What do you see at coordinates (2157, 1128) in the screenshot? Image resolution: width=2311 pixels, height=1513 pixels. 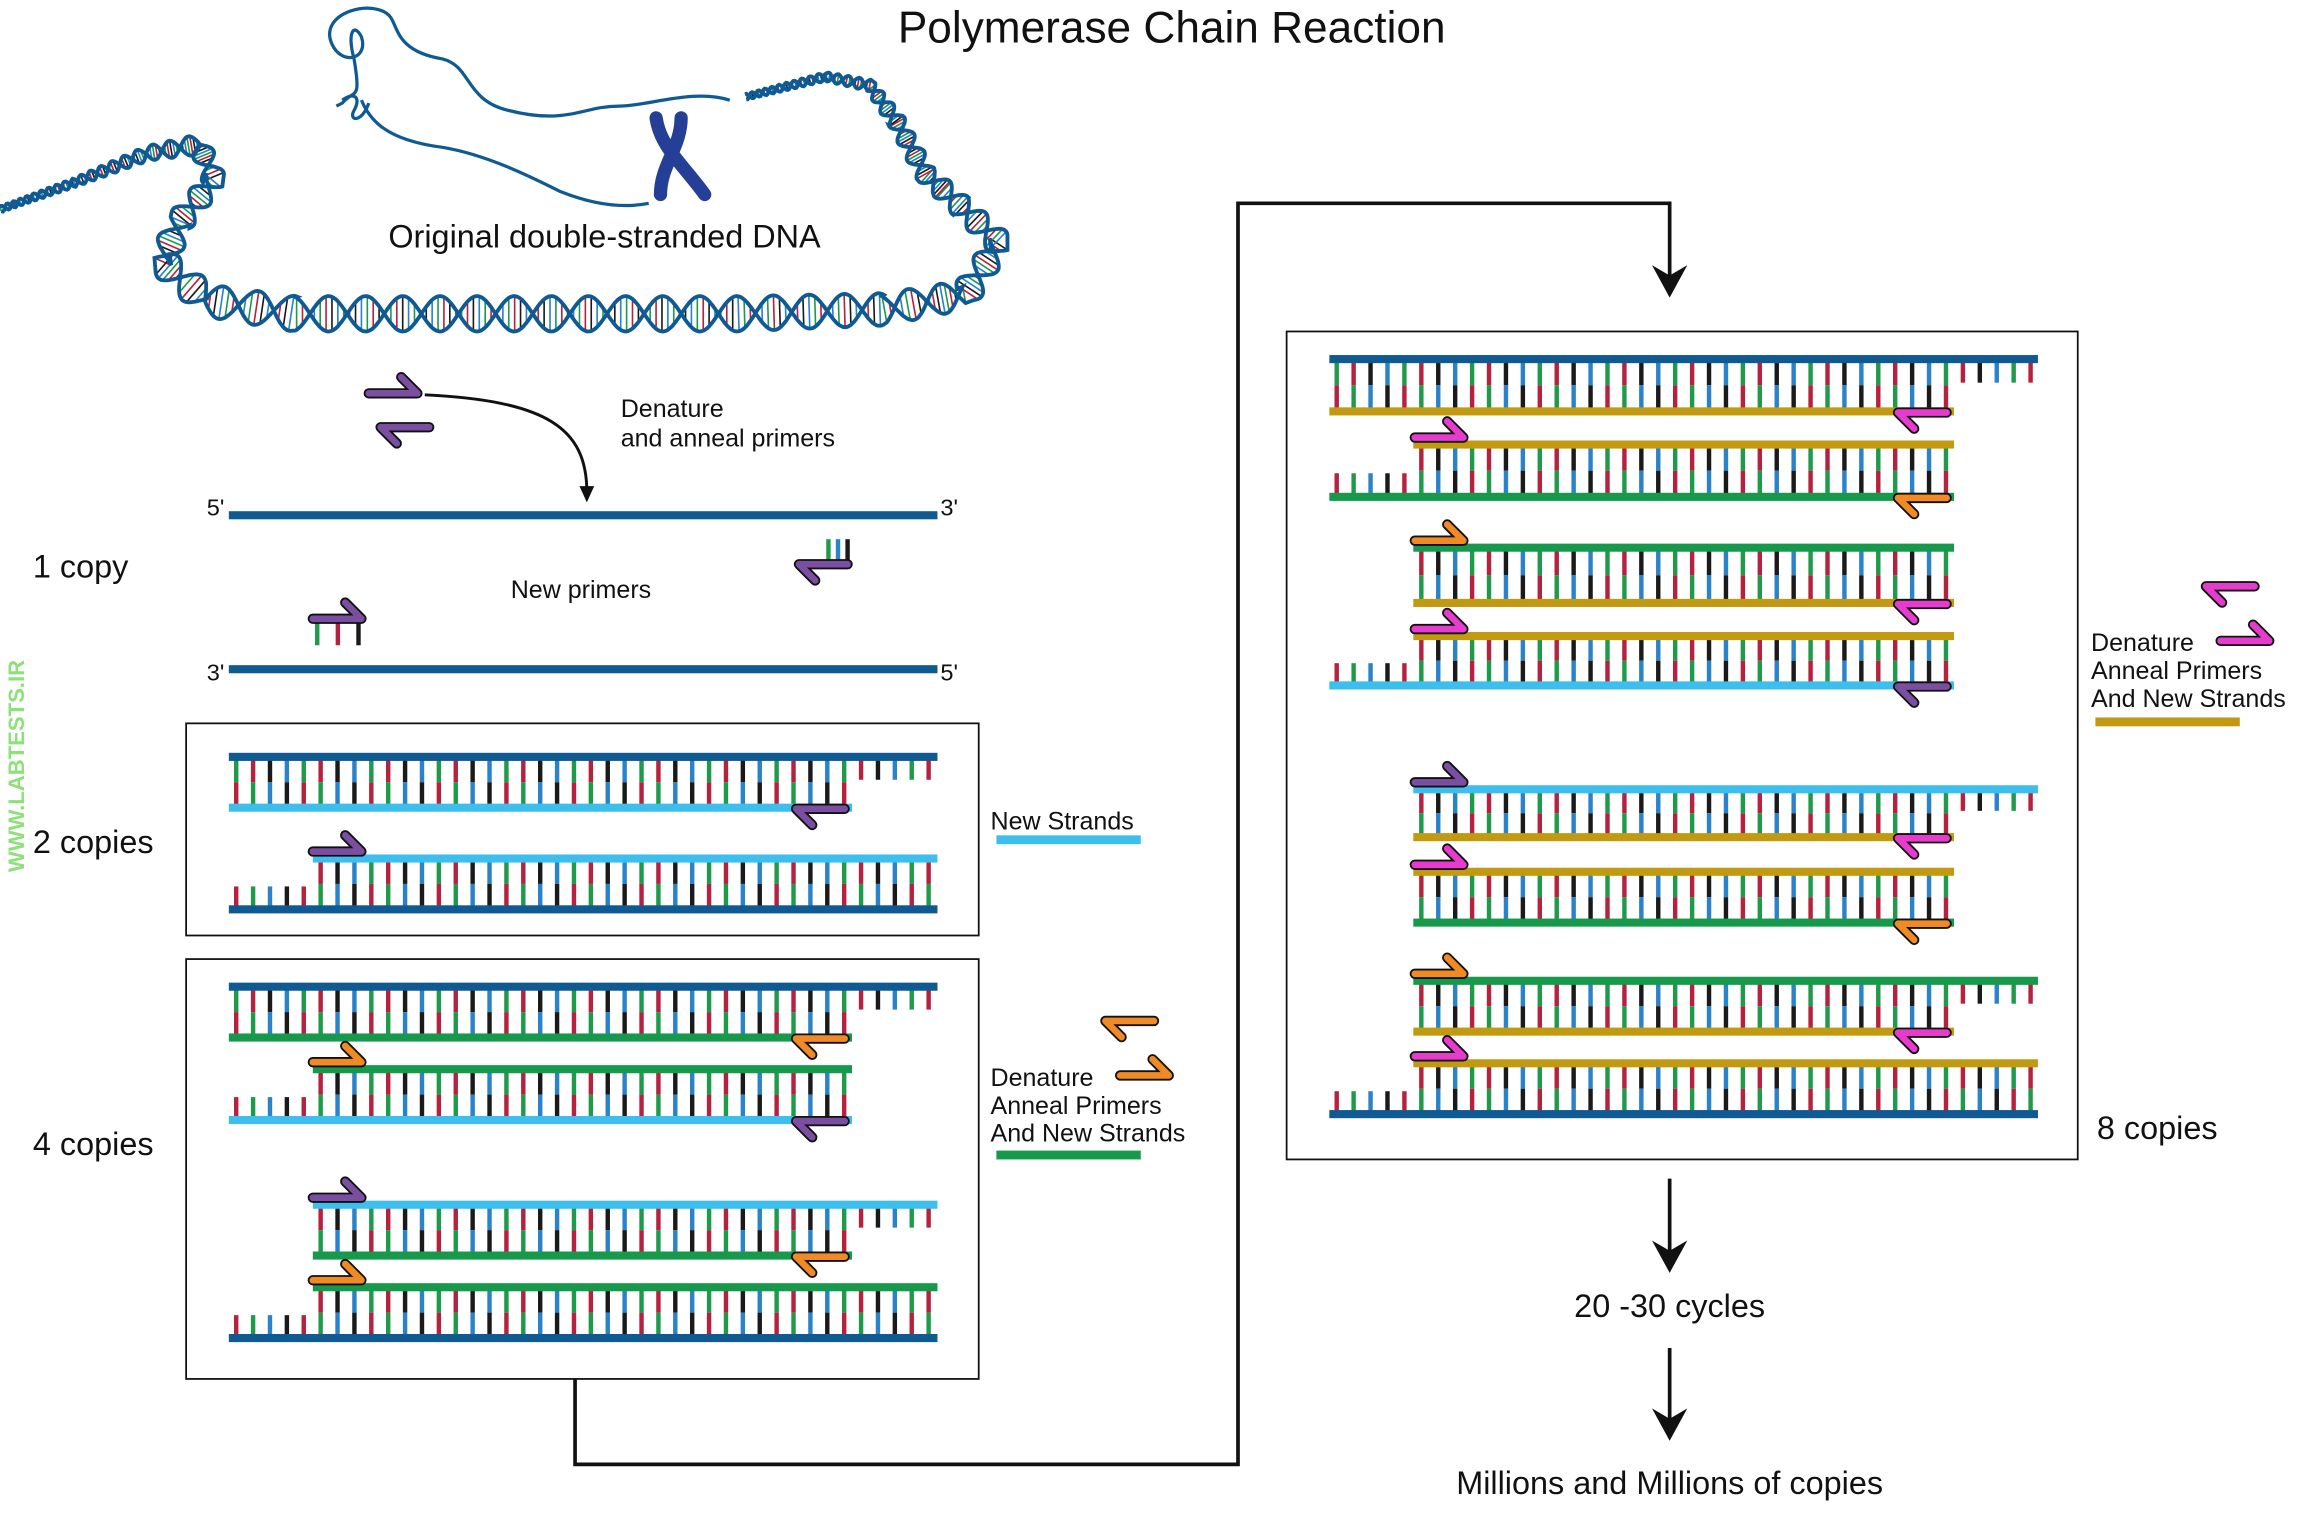 I see `eight-copies-label: 8 copies` at bounding box center [2157, 1128].